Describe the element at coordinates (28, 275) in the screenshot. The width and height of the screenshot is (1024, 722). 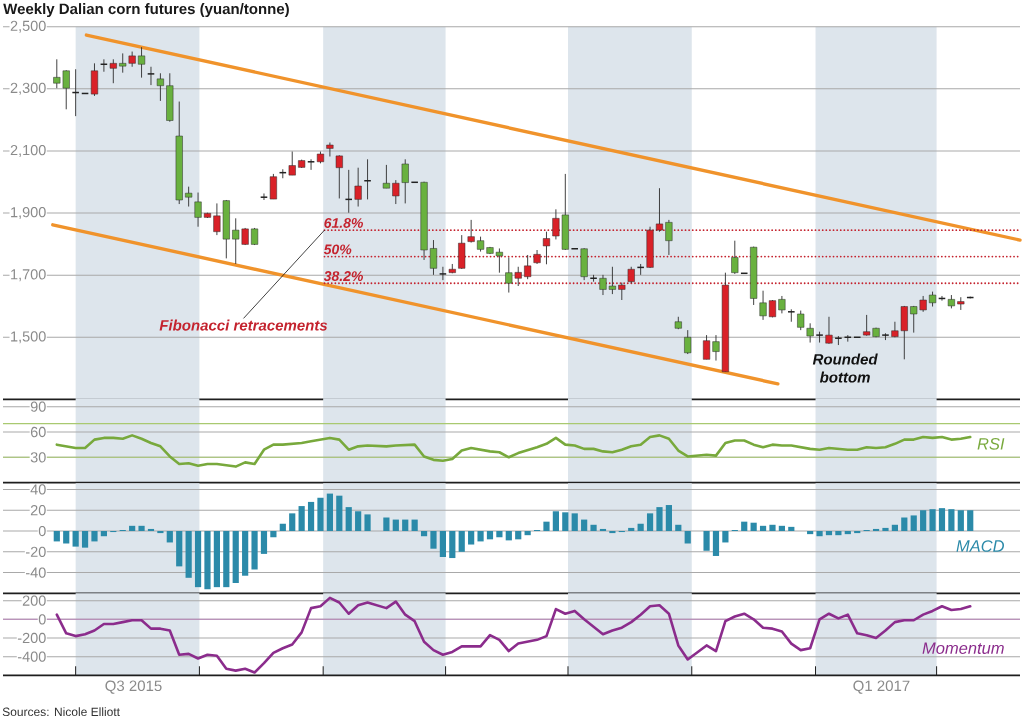
I see `y-tick-label: 1,700` at that location.